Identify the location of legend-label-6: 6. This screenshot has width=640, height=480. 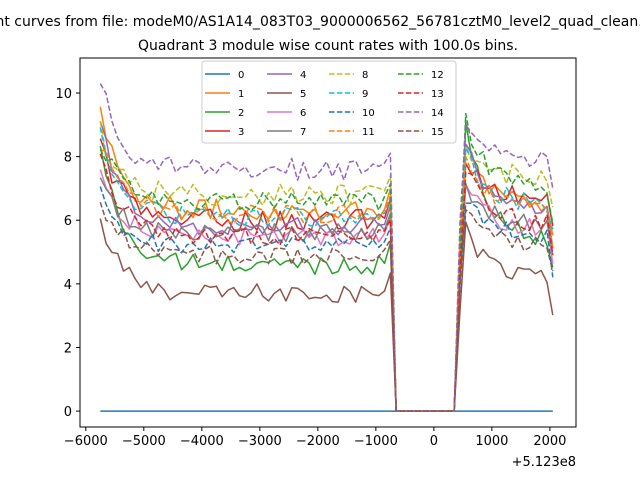
(303, 113).